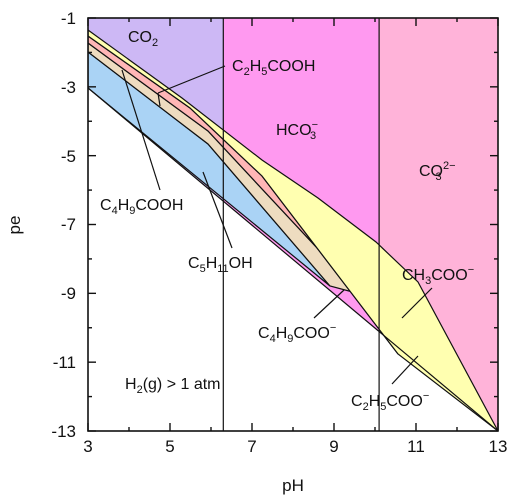 The height and width of the screenshot is (499, 517). What do you see at coordinates (68, 87) in the screenshot?
I see `y-tick-label: -3` at bounding box center [68, 87].